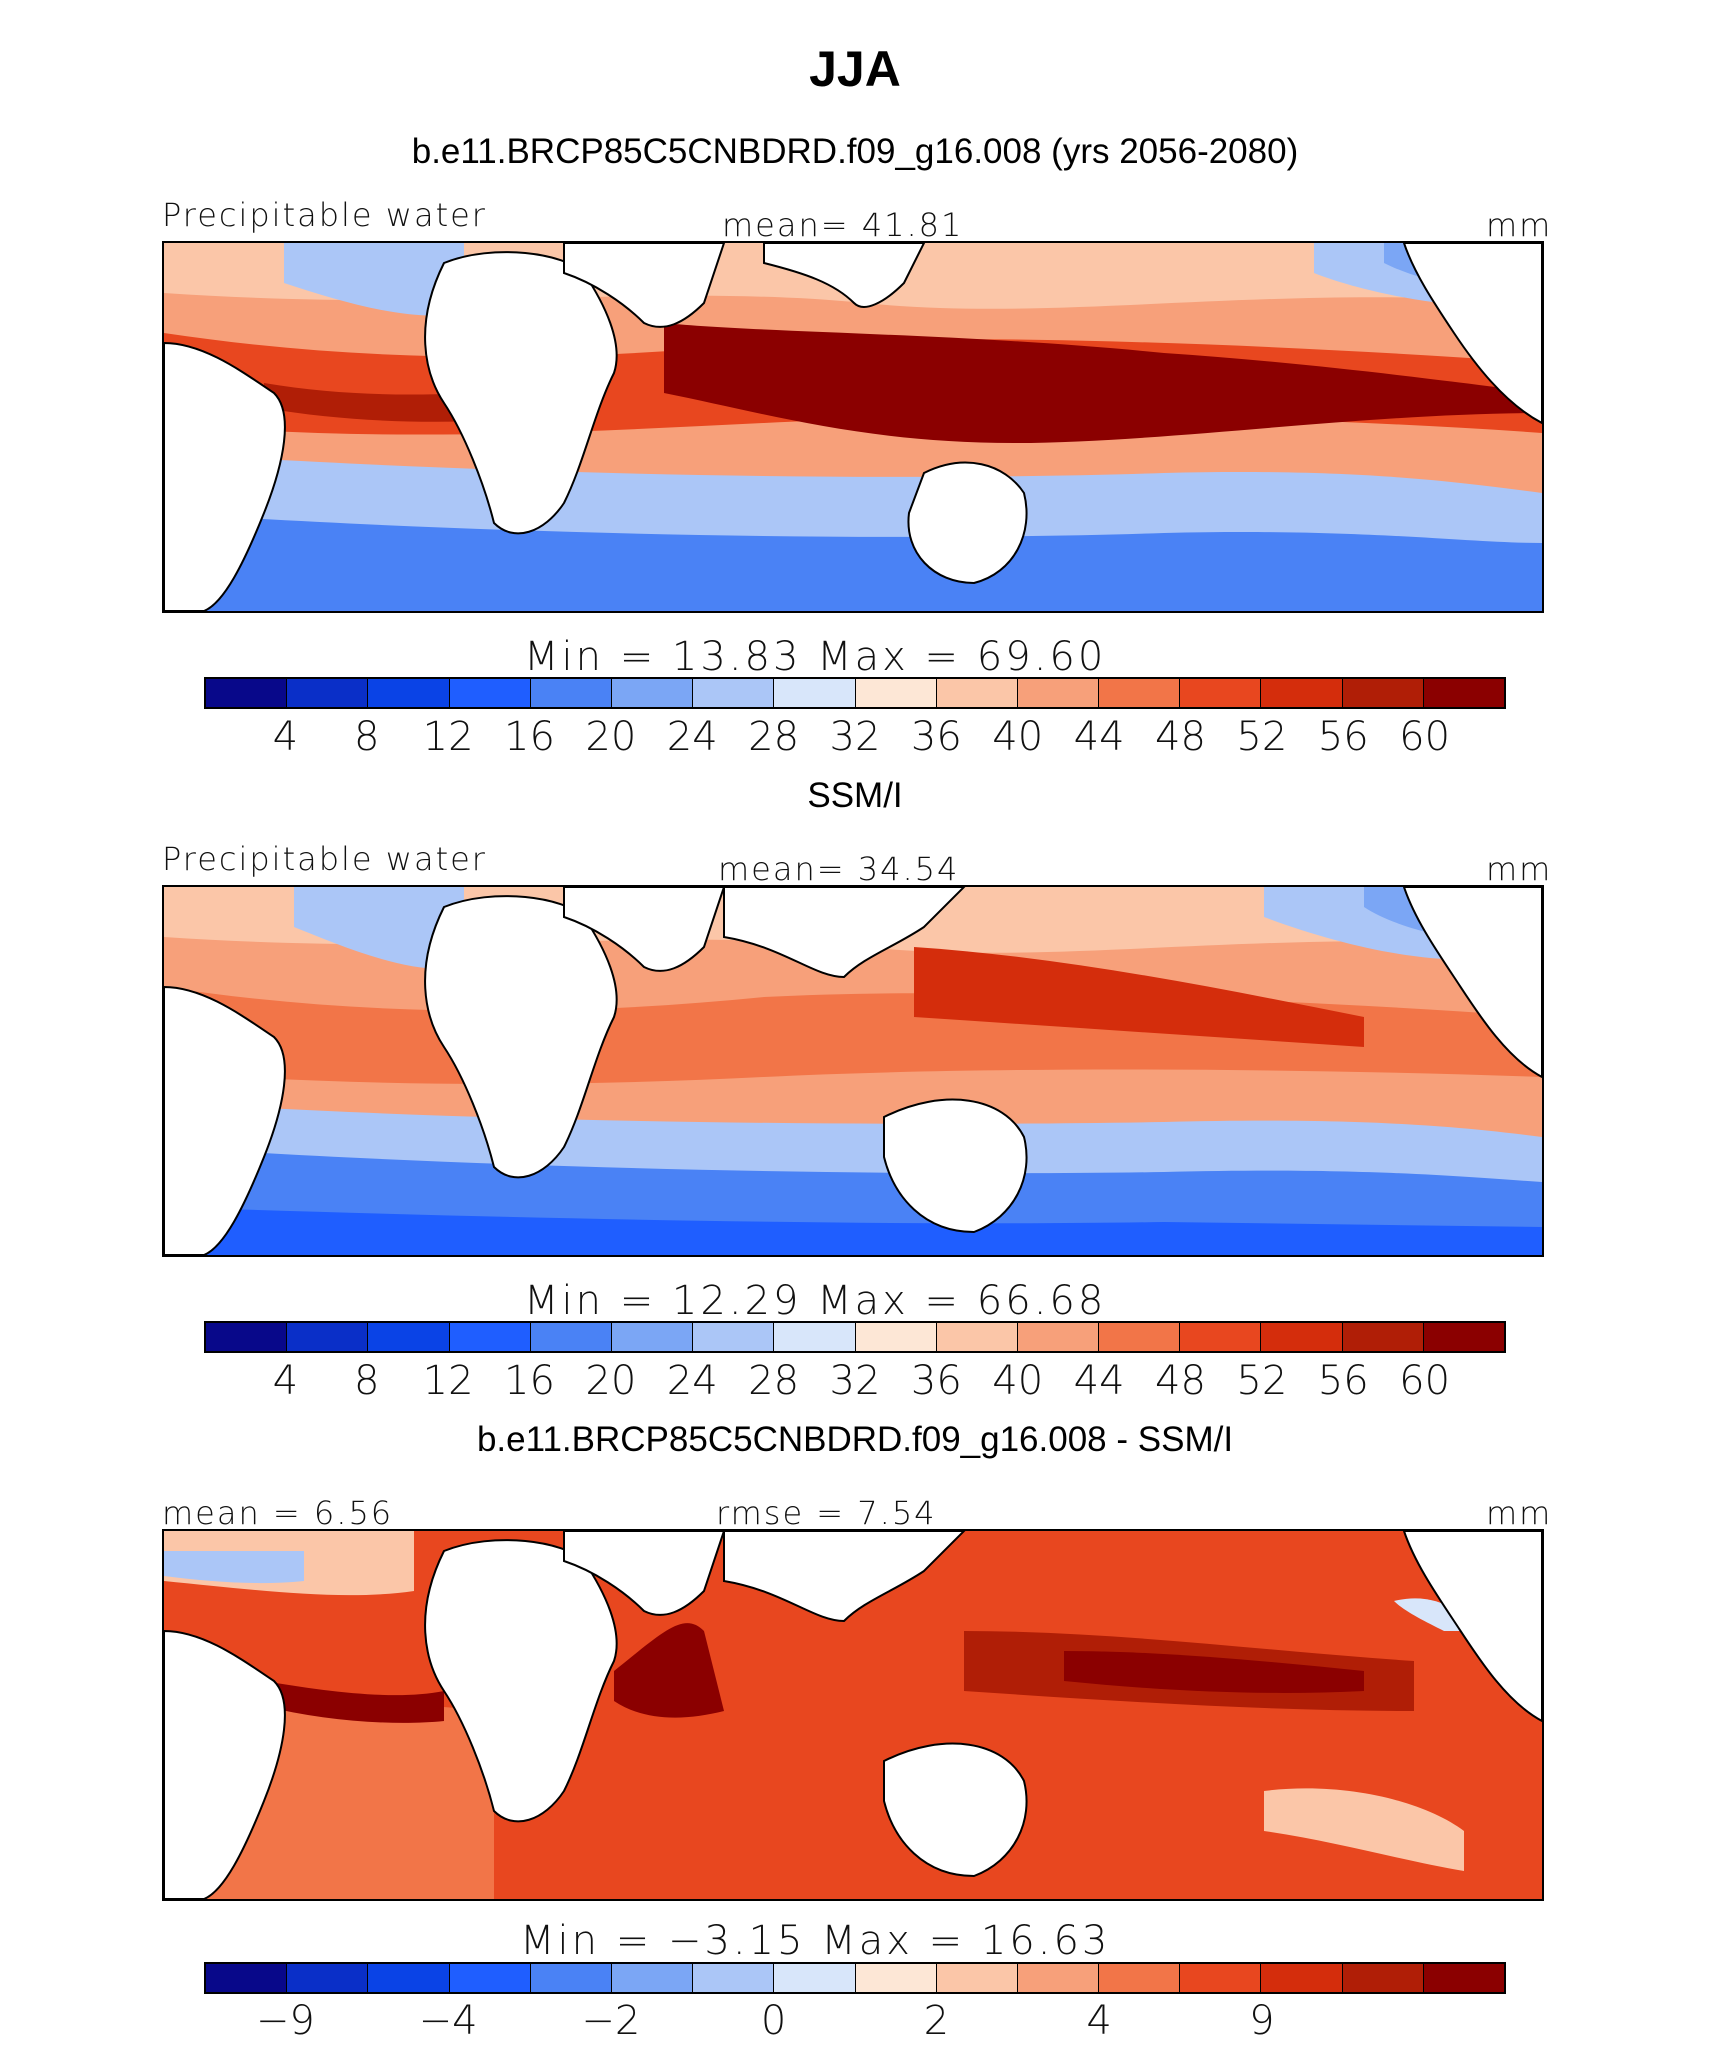 The image size is (1710, 2064). Describe the element at coordinates (844, 275) in the screenshot. I see `p1-asia` at that location.